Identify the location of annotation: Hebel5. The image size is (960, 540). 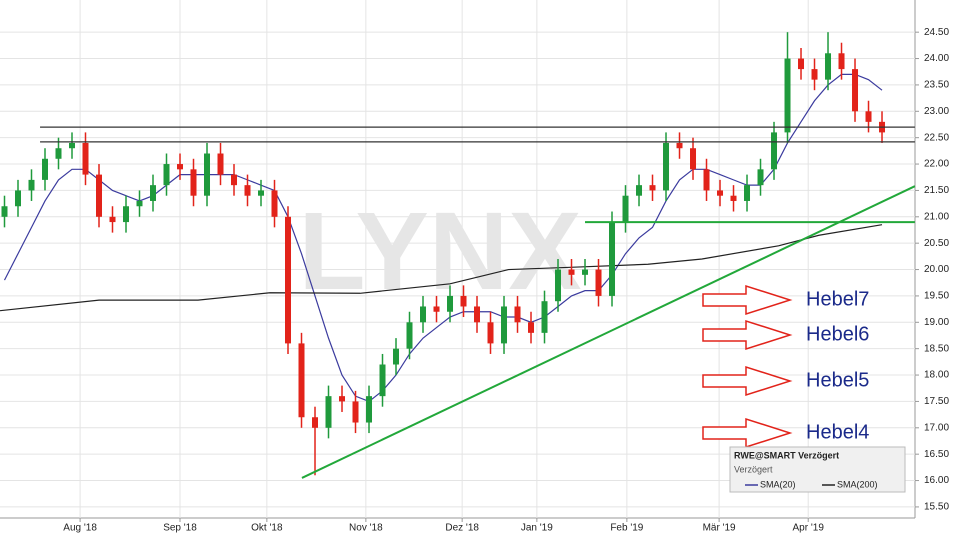
(837, 380).